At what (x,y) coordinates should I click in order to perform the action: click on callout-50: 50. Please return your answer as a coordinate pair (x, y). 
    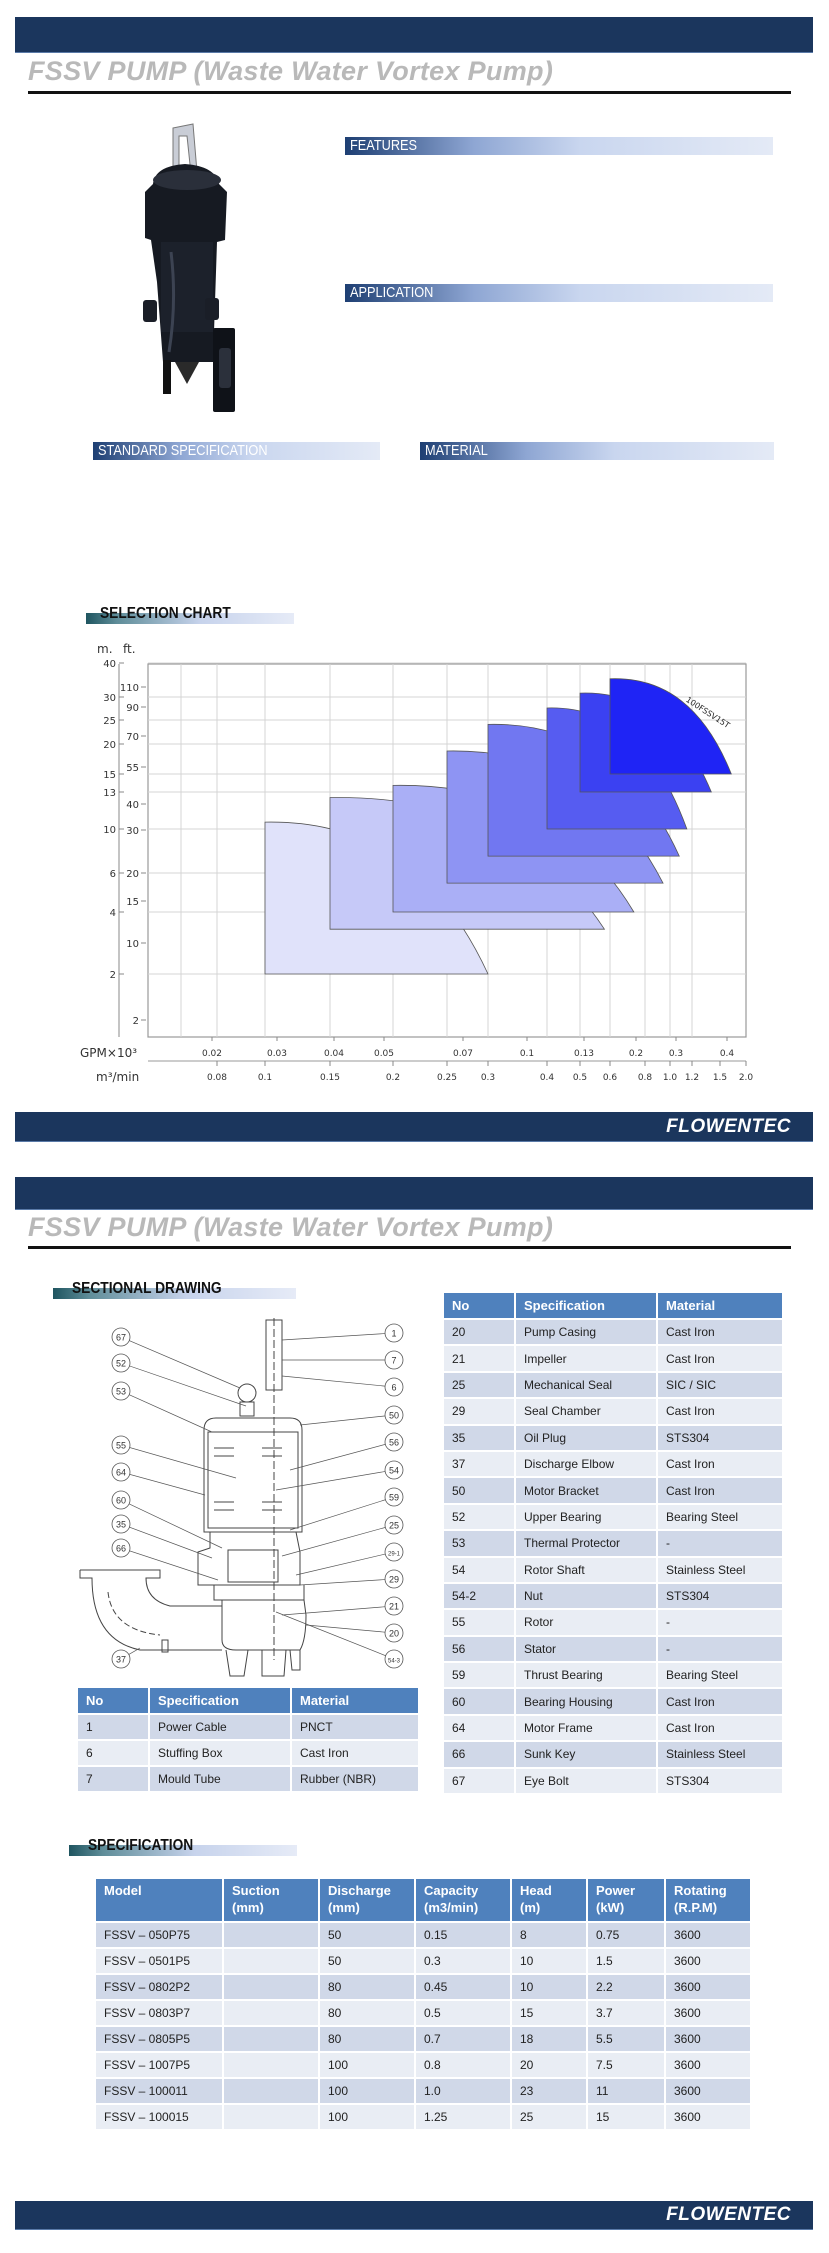
    Looking at the image, I should click on (351, 1415).